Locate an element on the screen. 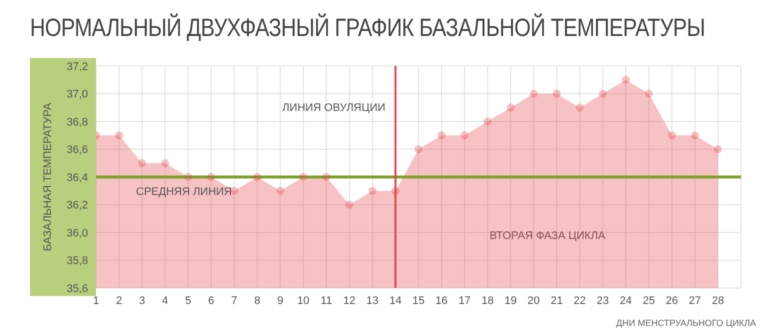  x-tick-label: 1 is located at coordinates (96, 300).